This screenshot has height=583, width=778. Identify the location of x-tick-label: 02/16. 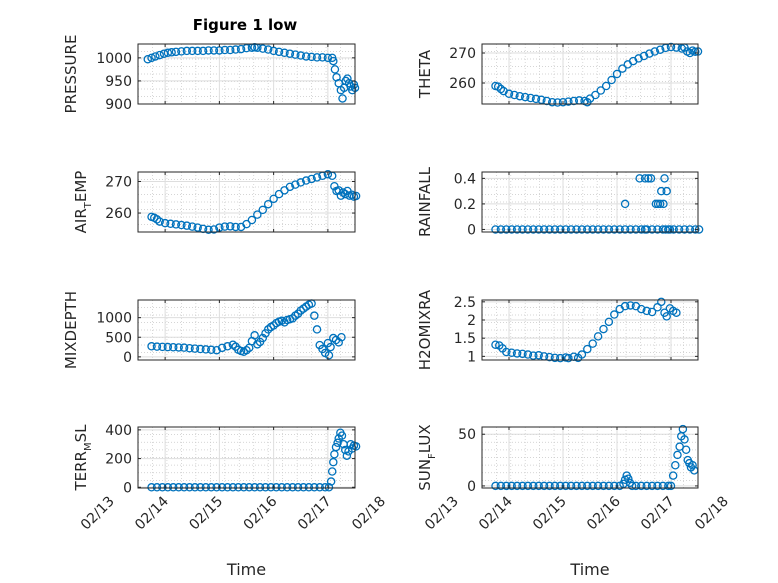
(261, 513).